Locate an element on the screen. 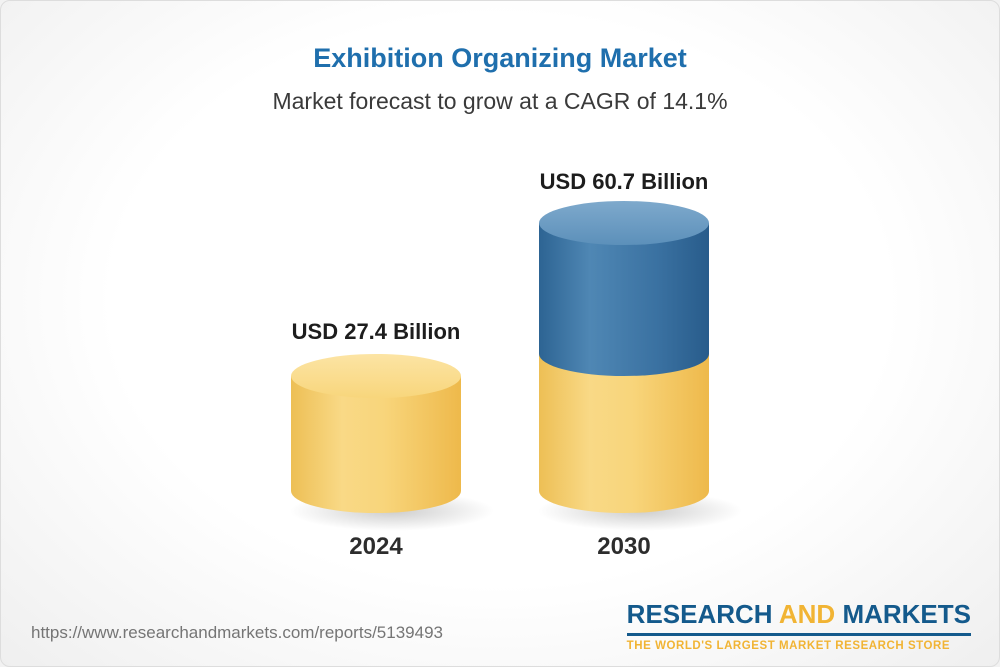  bar-cylinder-2030 is located at coordinates (624, 357).